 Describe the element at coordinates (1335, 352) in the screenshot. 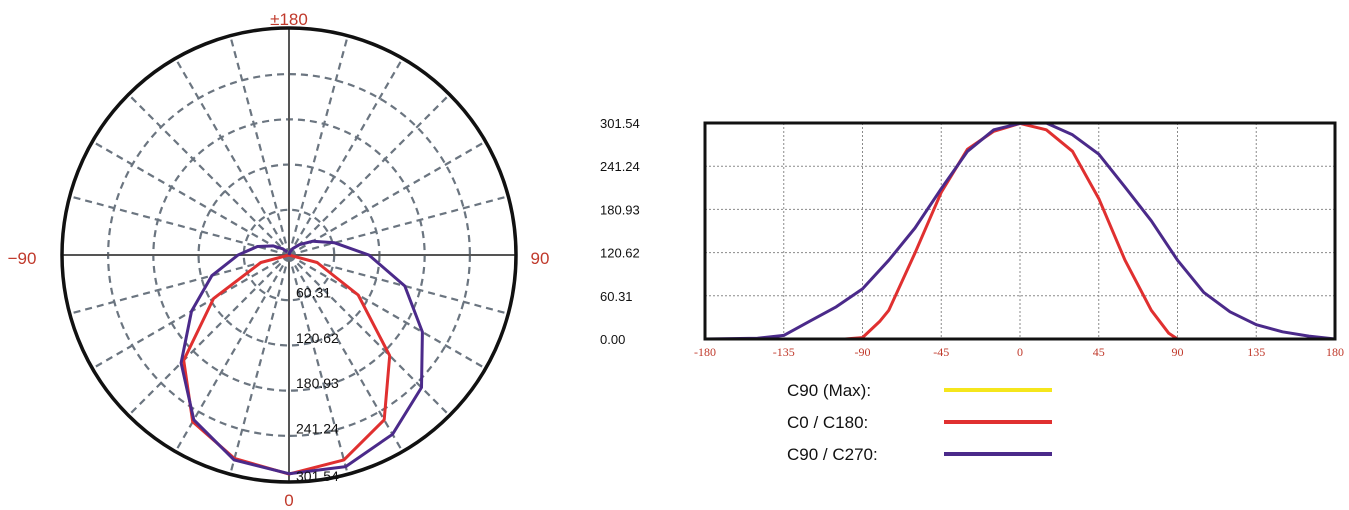

I see `x-tick-label: 180` at that location.